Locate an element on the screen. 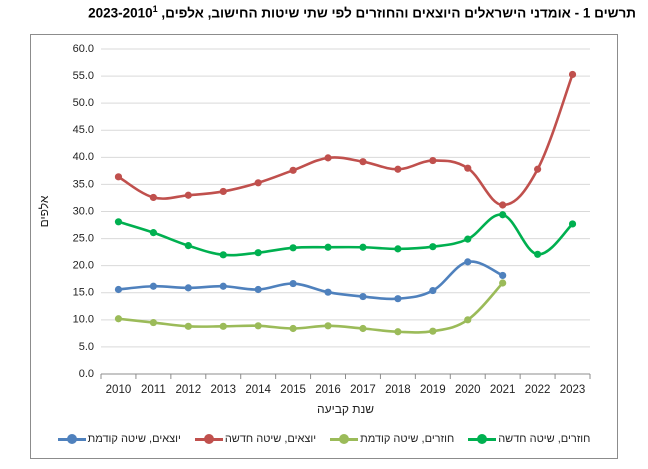  legend-item: יוצאים, שיטה חדשה is located at coordinates (255, 439).